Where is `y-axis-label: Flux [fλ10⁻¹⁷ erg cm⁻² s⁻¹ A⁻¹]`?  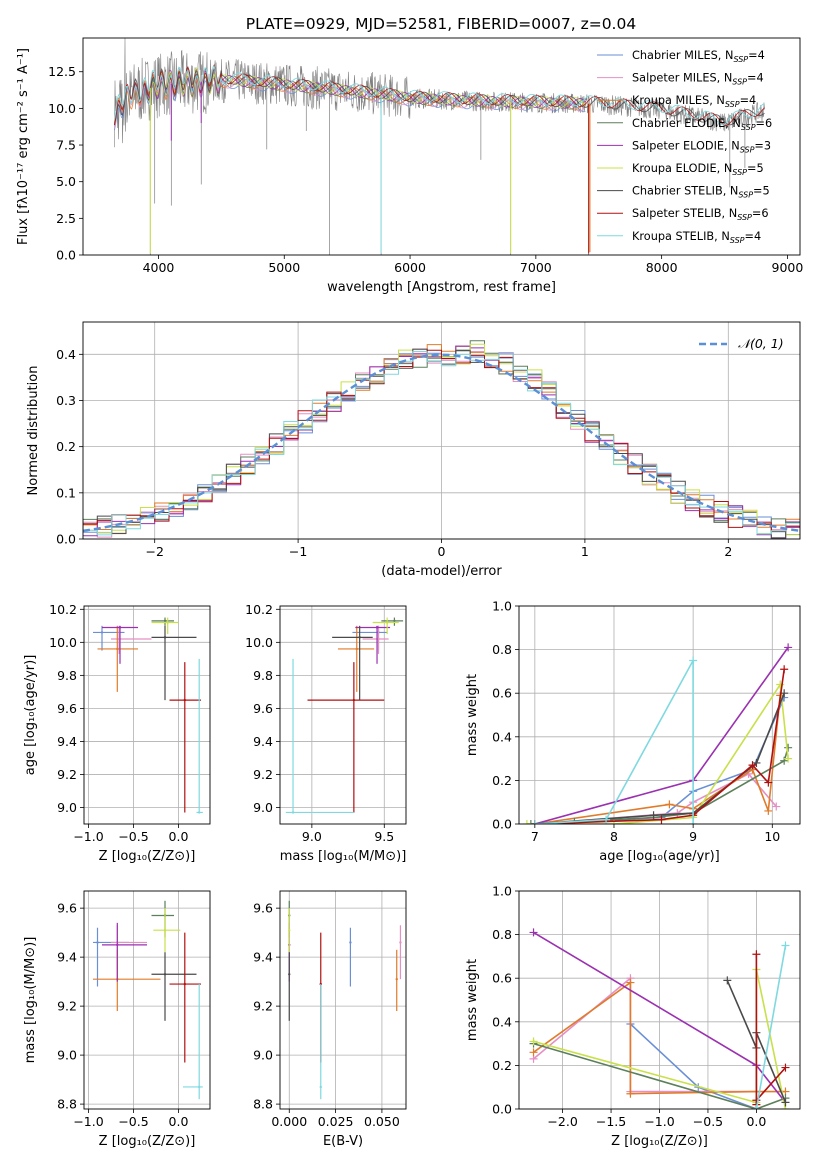
y-axis-label: Flux [fλ10⁻¹⁷ erg cm⁻² s⁻¹ A⁻¹] is located at coordinates (23, 146).